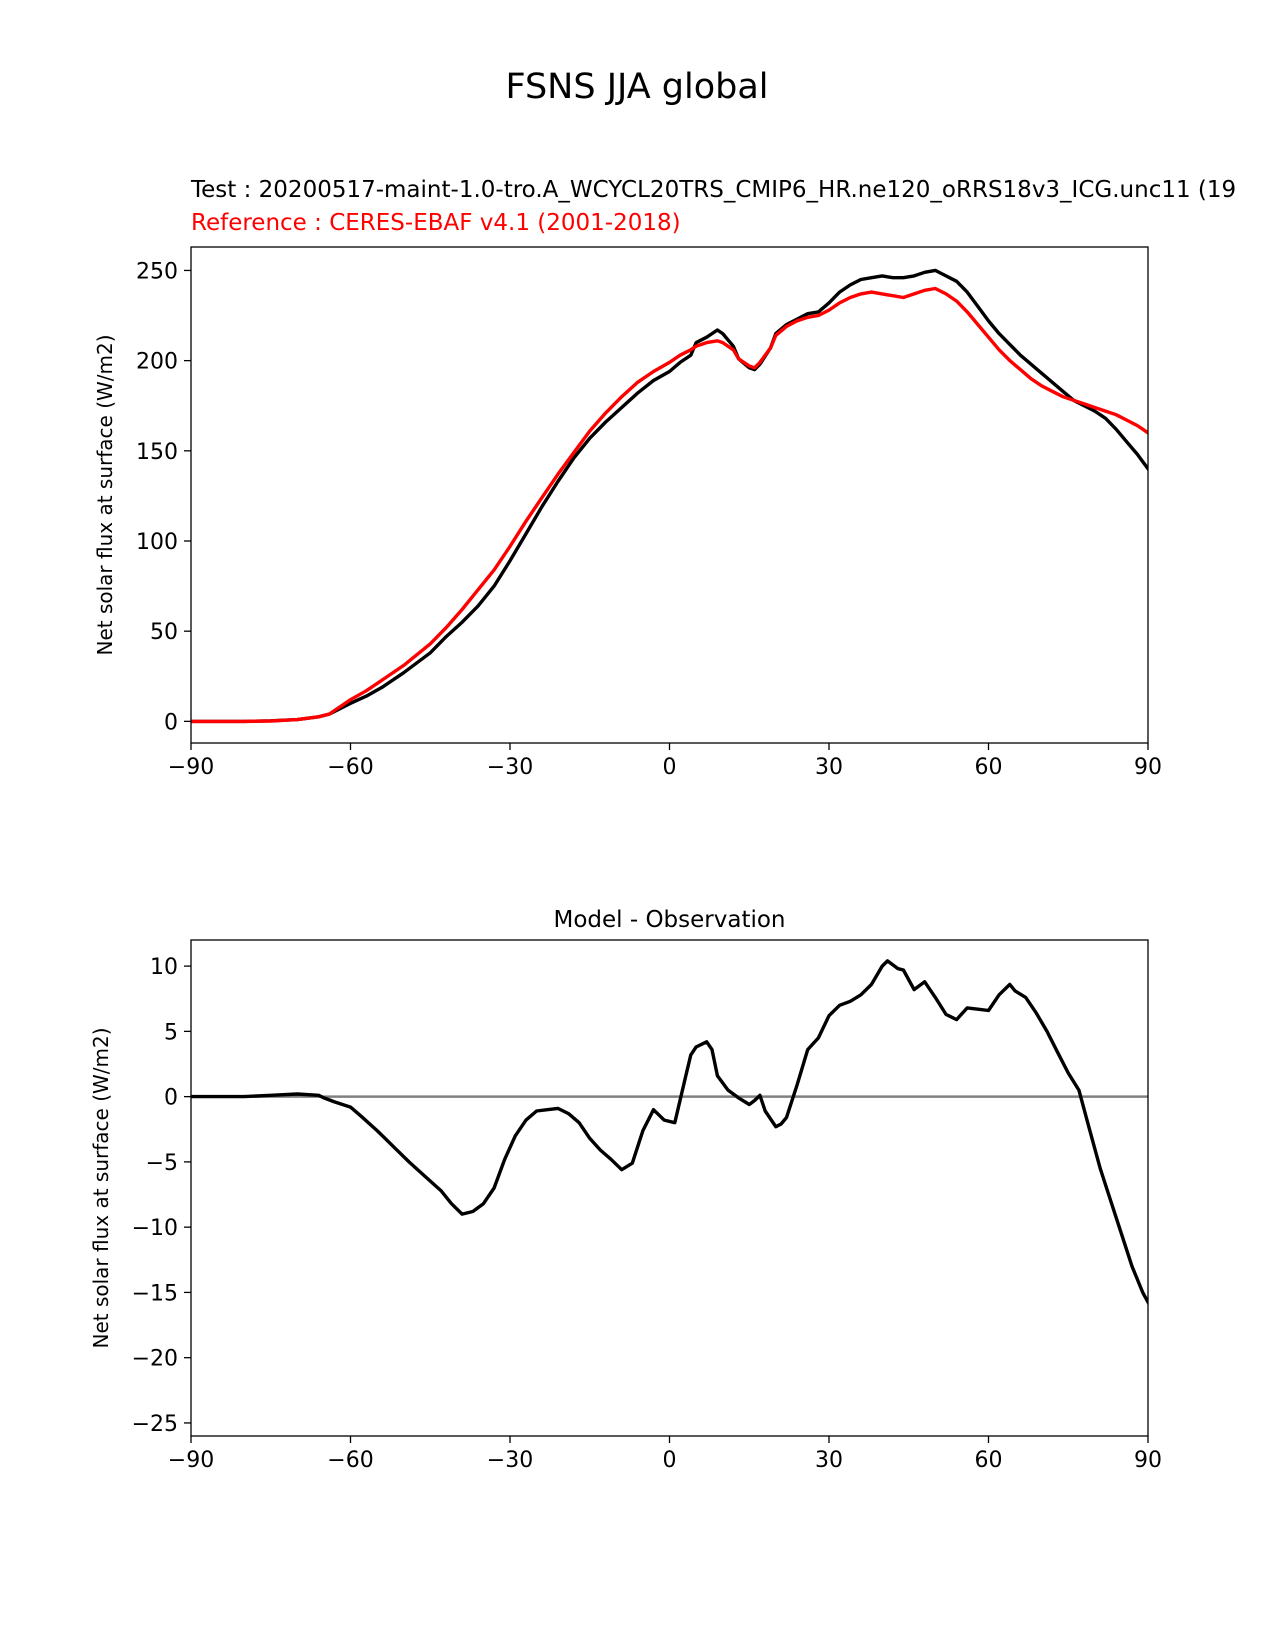  Describe the element at coordinates (157, 362) in the screenshot. I see `y-tick-label: 200` at that location.